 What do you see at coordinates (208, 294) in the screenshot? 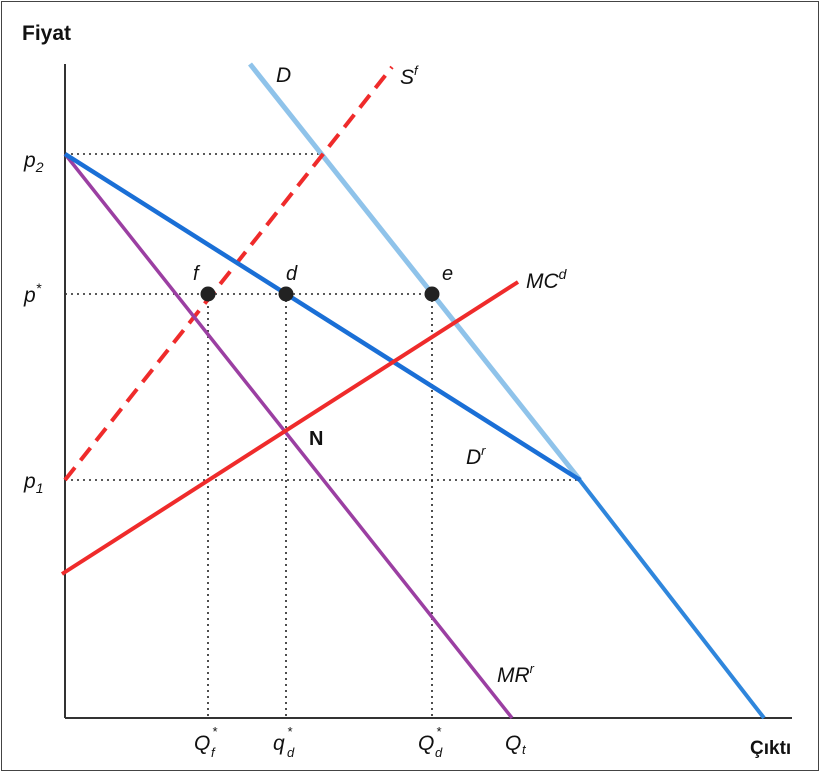
I see `point-f` at bounding box center [208, 294].